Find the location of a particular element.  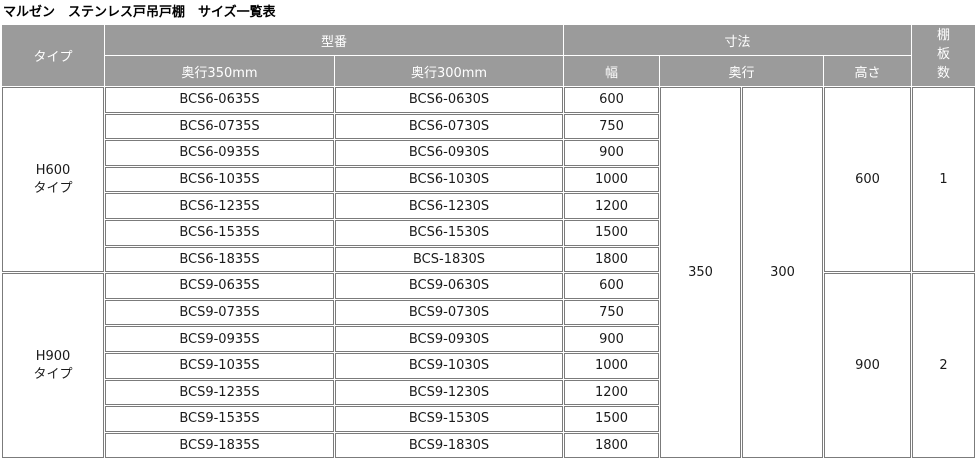

table-header: タイプ 型番 寸法 棚板数 奥行350mm 奥行300mm 幅 奥行 高さ is located at coordinates (489, 55).